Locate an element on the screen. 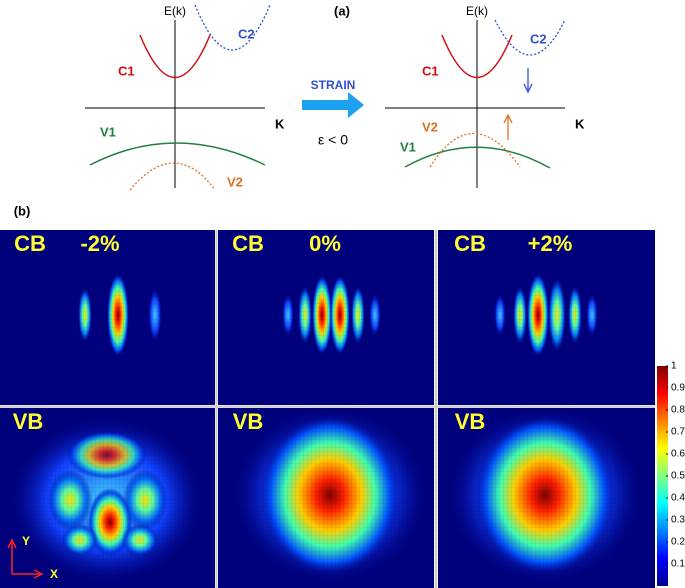 This screenshot has width=685, height=588. arrow-condition: ε < 0 is located at coordinates (333, 140).